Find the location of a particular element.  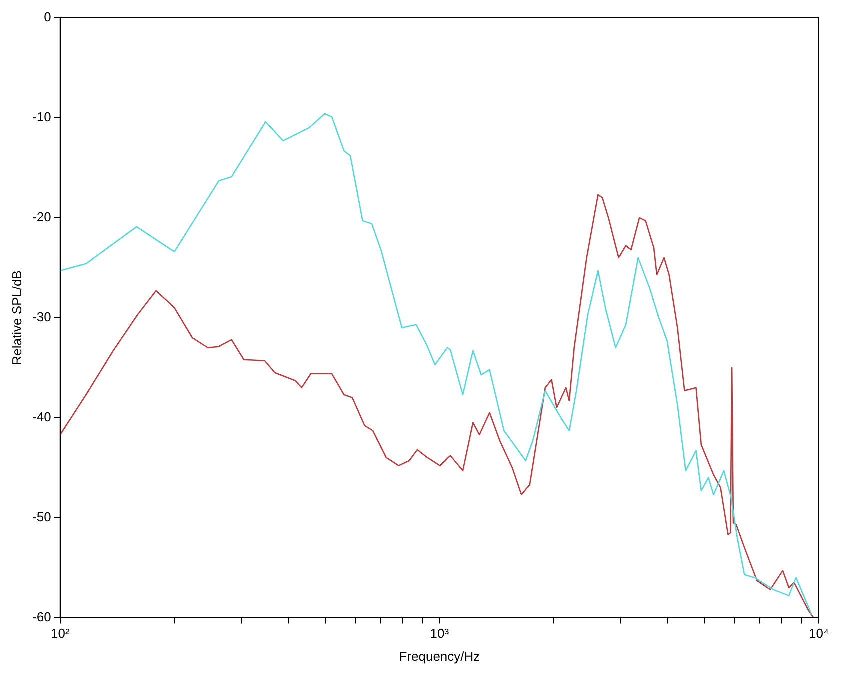

y-tick-label: -20 is located at coordinates (42, 217).